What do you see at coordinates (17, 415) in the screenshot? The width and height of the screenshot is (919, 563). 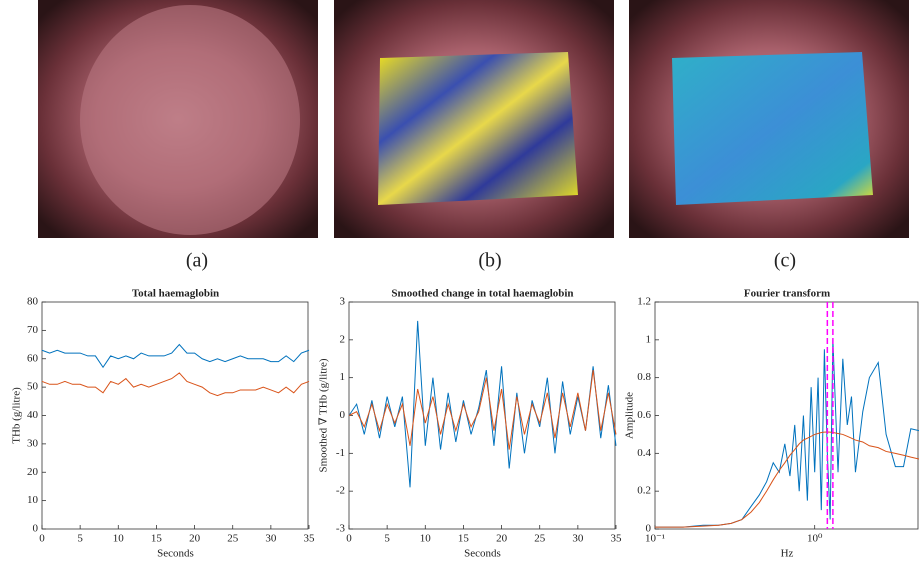 I see `y-axis-label: THb (g/litre)` at bounding box center [17, 415].